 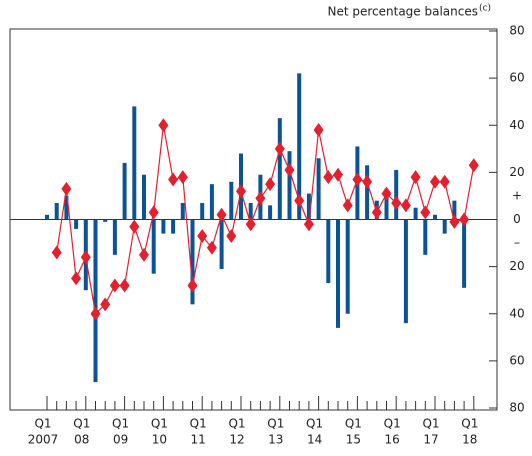 I want to click on y-tick-label: 40, so click(x=516, y=313).